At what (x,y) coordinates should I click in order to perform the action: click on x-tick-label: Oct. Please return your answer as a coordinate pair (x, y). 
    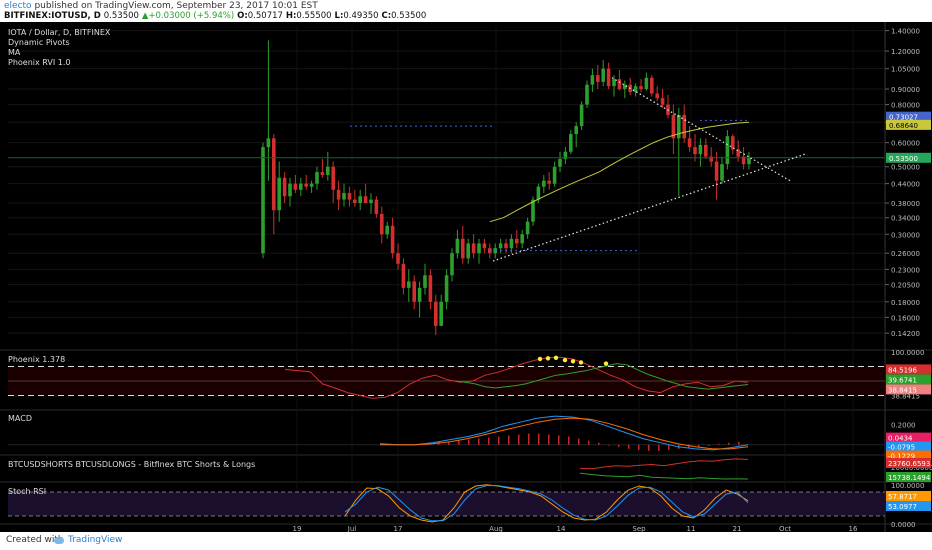
    Looking at the image, I should click on (785, 528).